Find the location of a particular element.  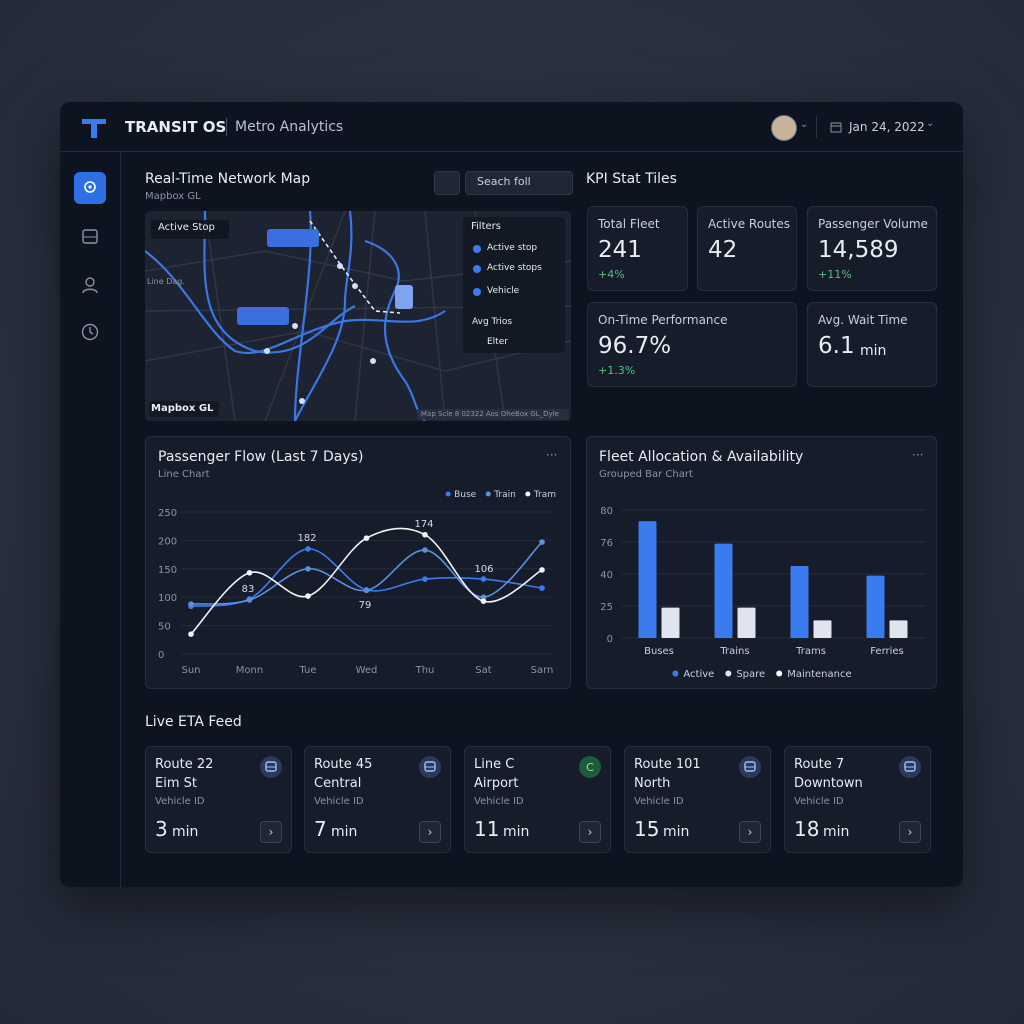

kpi-label: Active Routes is located at coordinates (749, 224).